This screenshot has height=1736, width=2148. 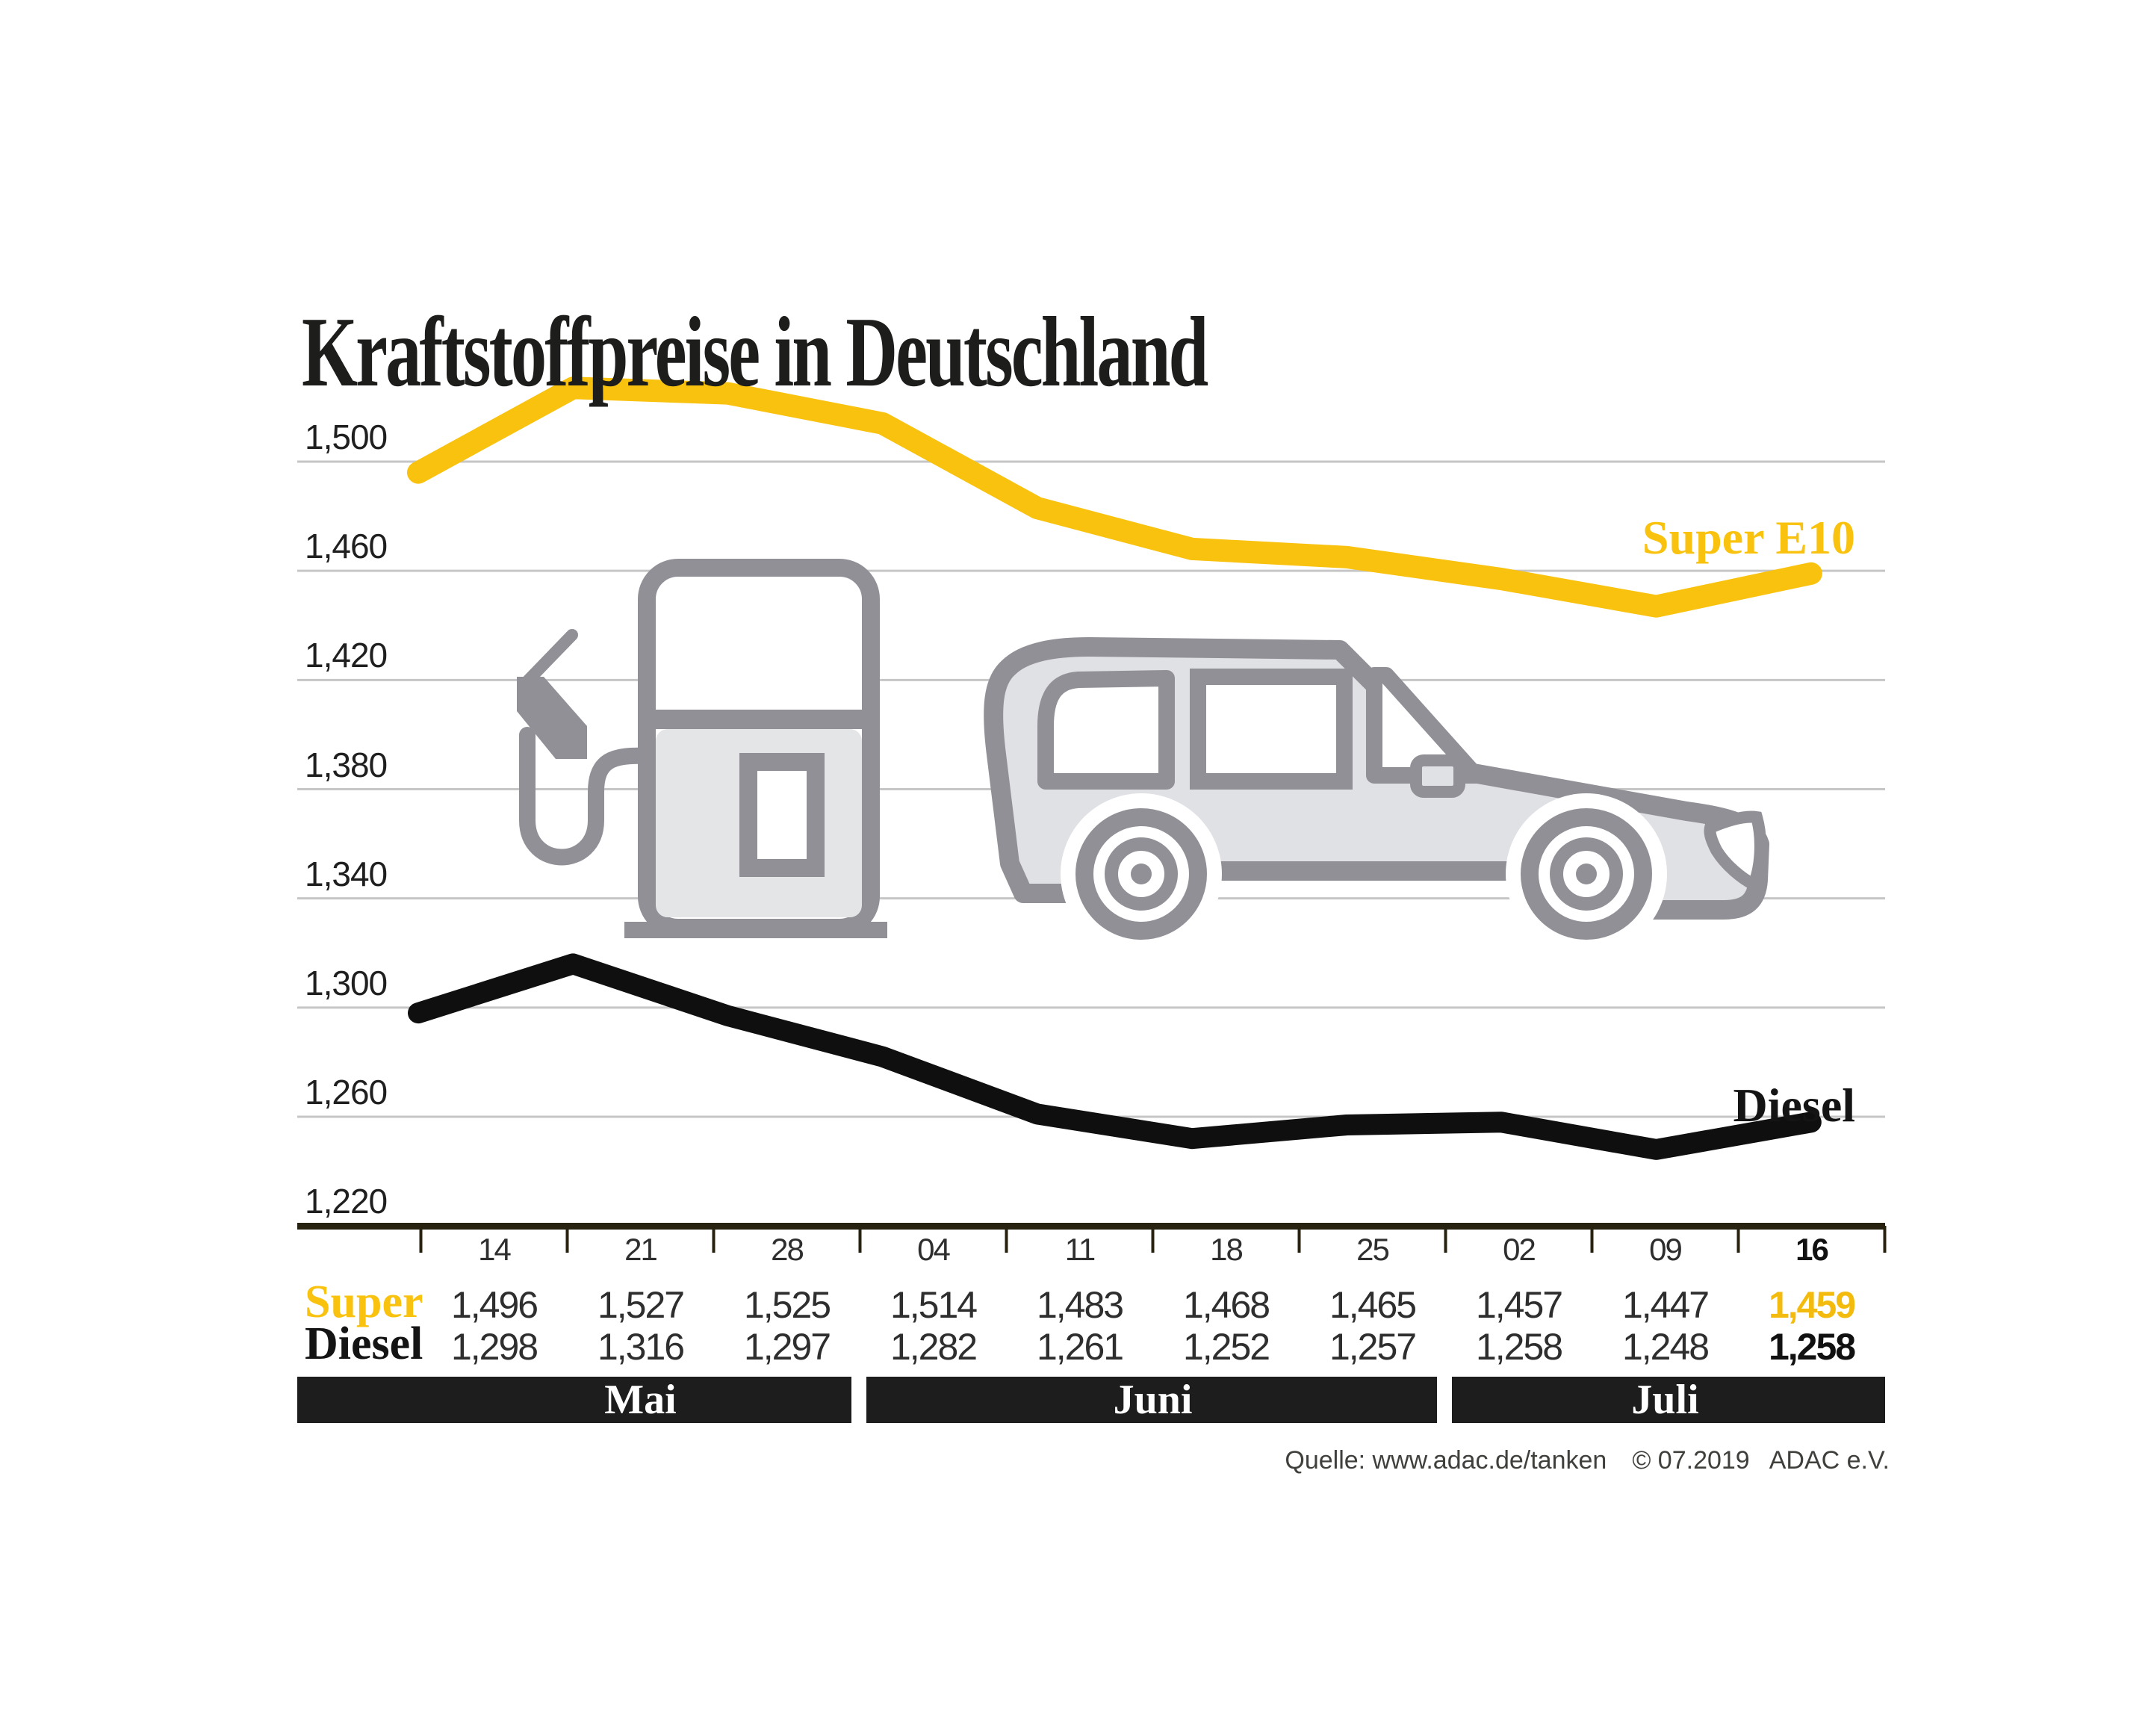 What do you see at coordinates (1748, 537) in the screenshot?
I see `super-e10-line-label: Super E10` at bounding box center [1748, 537].